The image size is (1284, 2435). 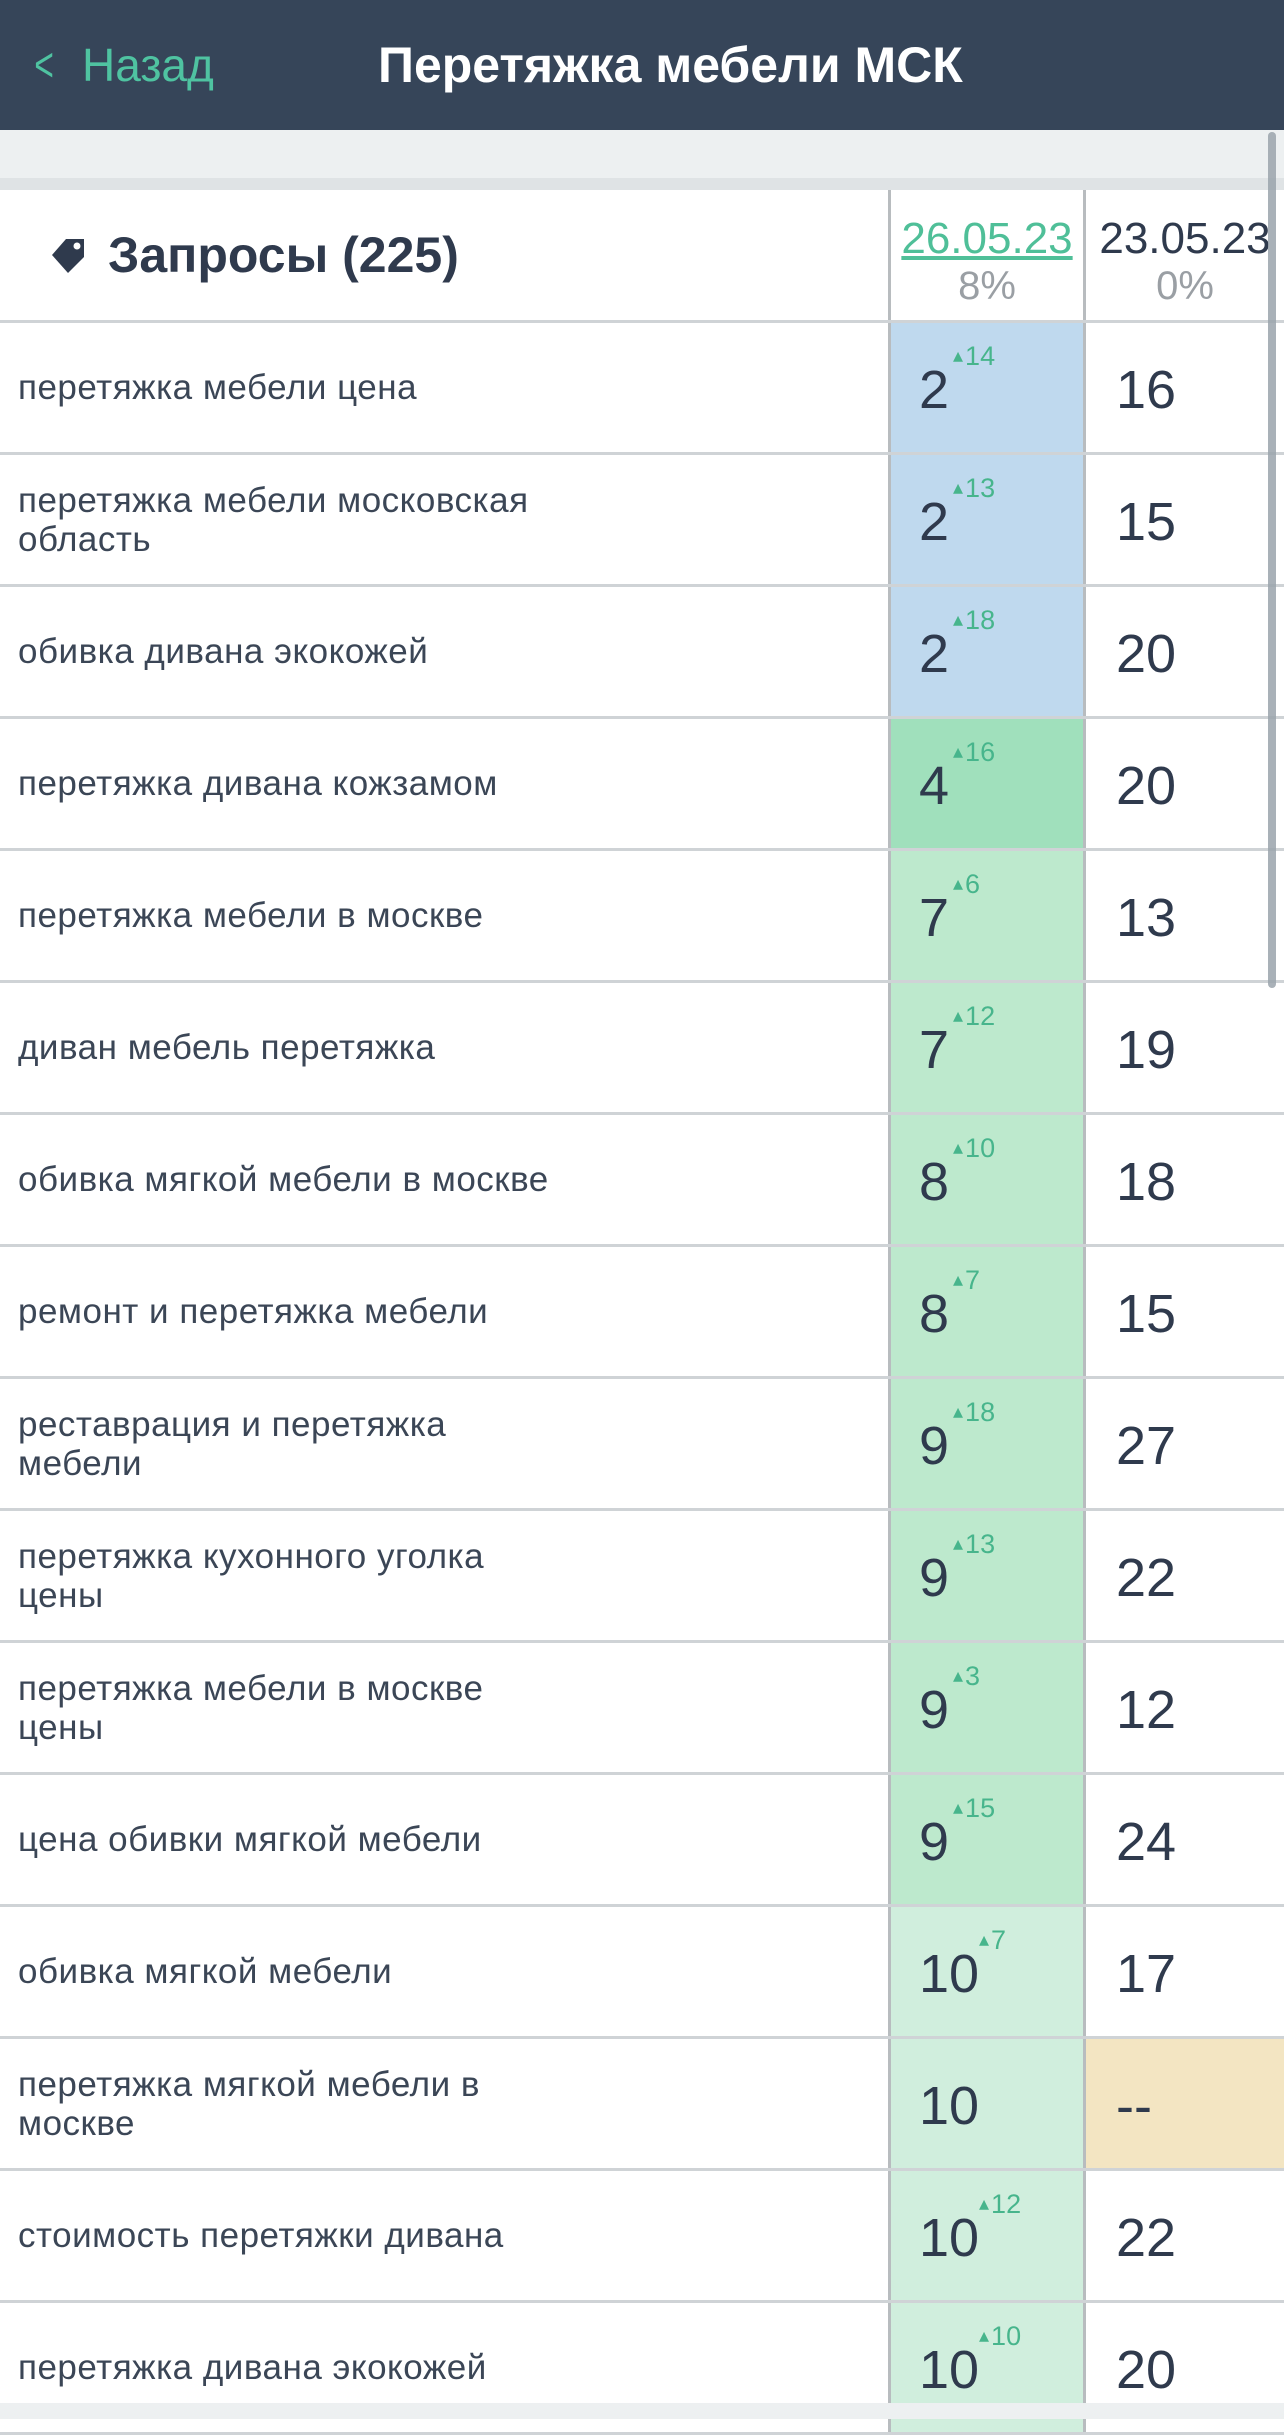 What do you see at coordinates (987, 1971) in the screenshot?
I see `position-cell: 107` at bounding box center [987, 1971].